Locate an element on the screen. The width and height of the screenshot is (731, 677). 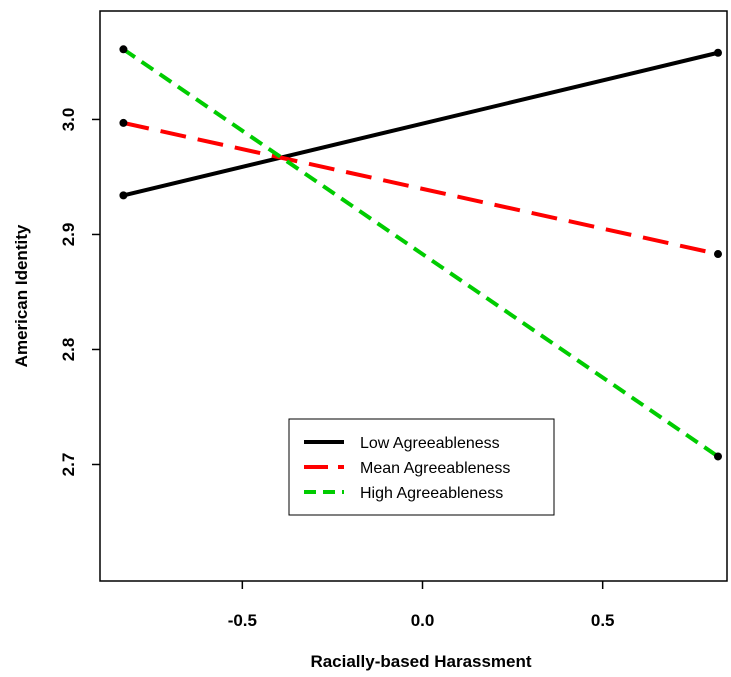
y-tick-label: 3.0 is located at coordinates (68, 120).